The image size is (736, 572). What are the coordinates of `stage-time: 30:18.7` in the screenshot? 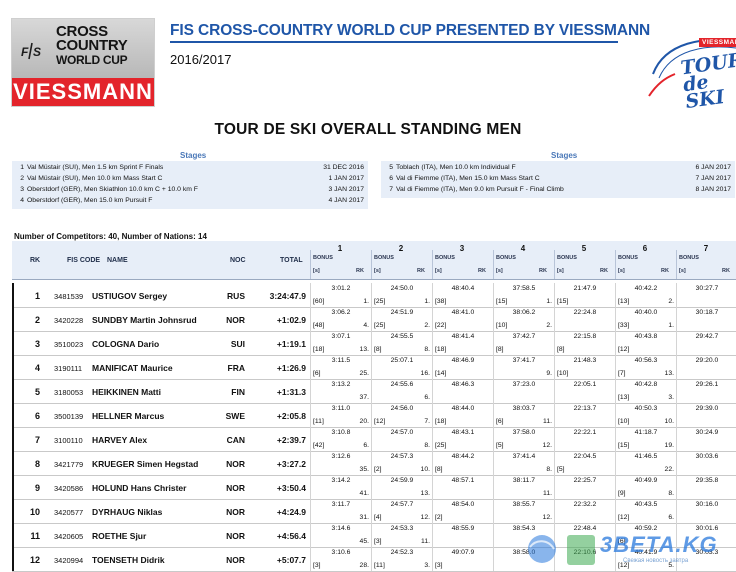 It's located at (707, 312).